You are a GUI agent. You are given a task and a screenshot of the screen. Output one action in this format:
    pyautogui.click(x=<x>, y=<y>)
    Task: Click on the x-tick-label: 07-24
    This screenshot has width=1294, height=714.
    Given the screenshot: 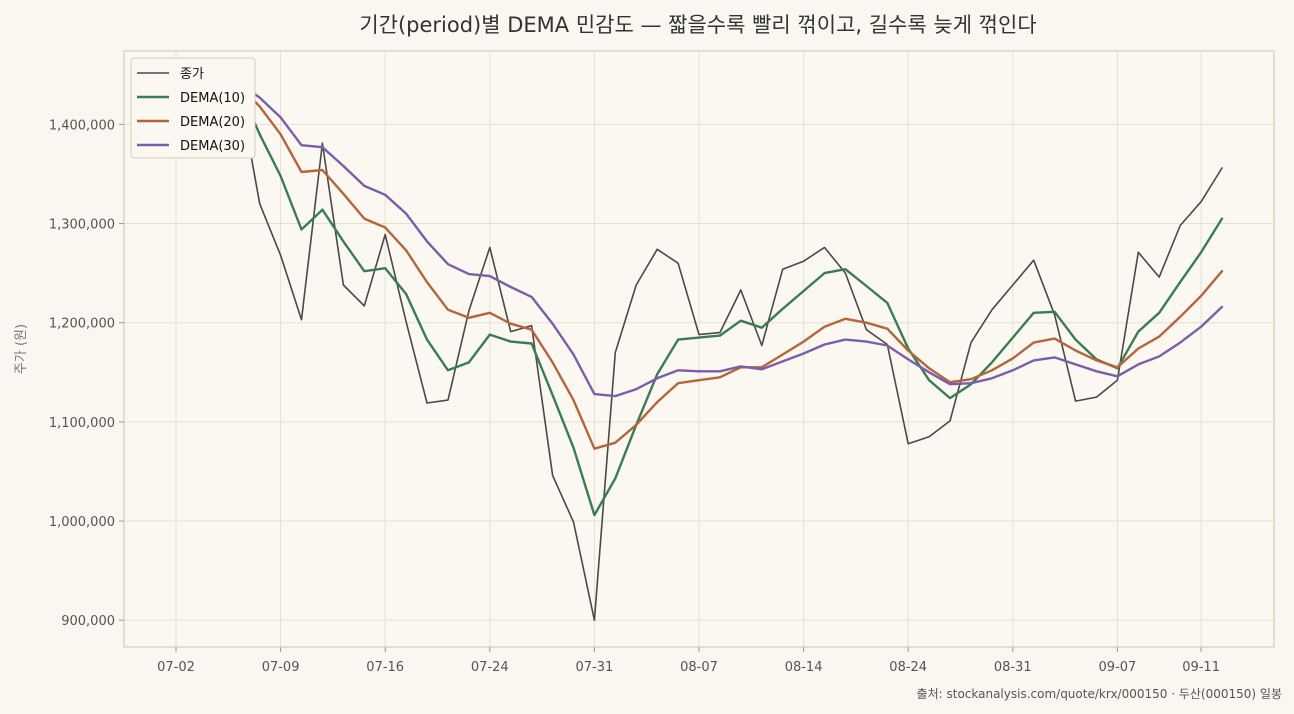 What is the action you would take?
    pyautogui.click(x=490, y=667)
    